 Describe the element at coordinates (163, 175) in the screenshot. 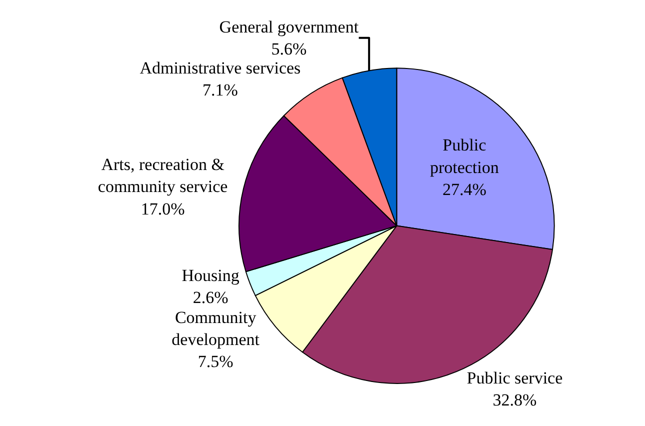

I see `slice-label: Arts, recreation & community service` at that location.